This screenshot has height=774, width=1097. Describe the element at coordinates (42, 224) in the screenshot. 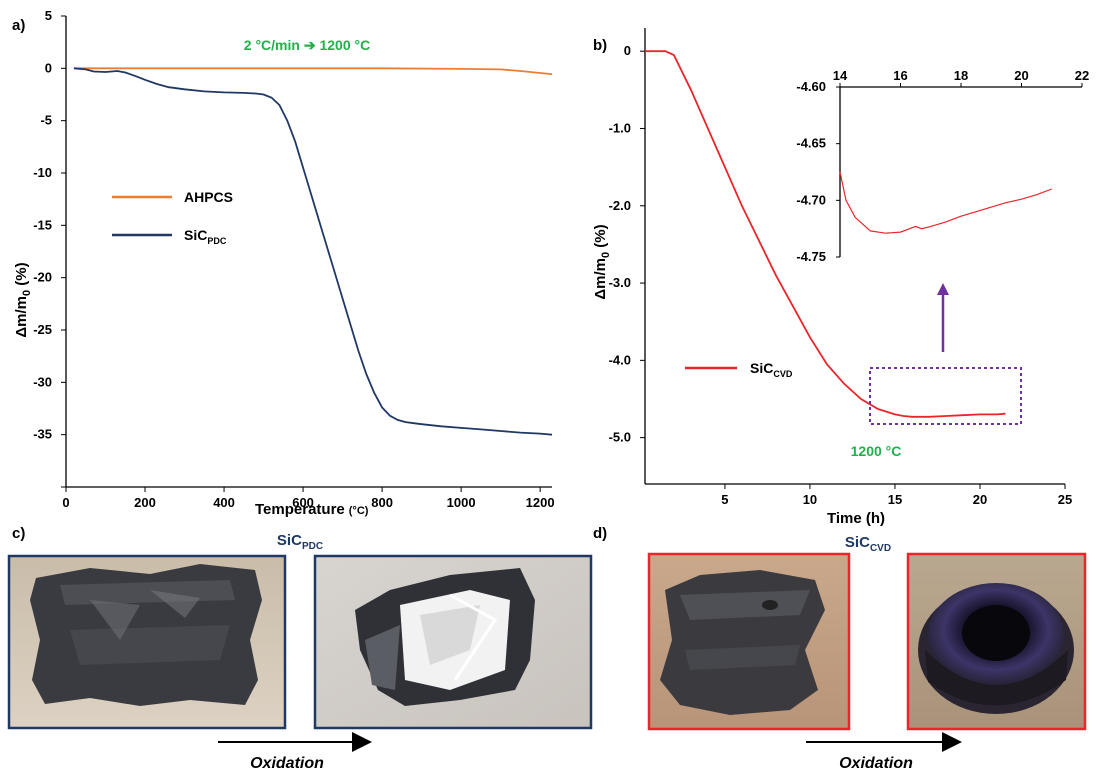

I see `y-tick-label: -15` at that location.